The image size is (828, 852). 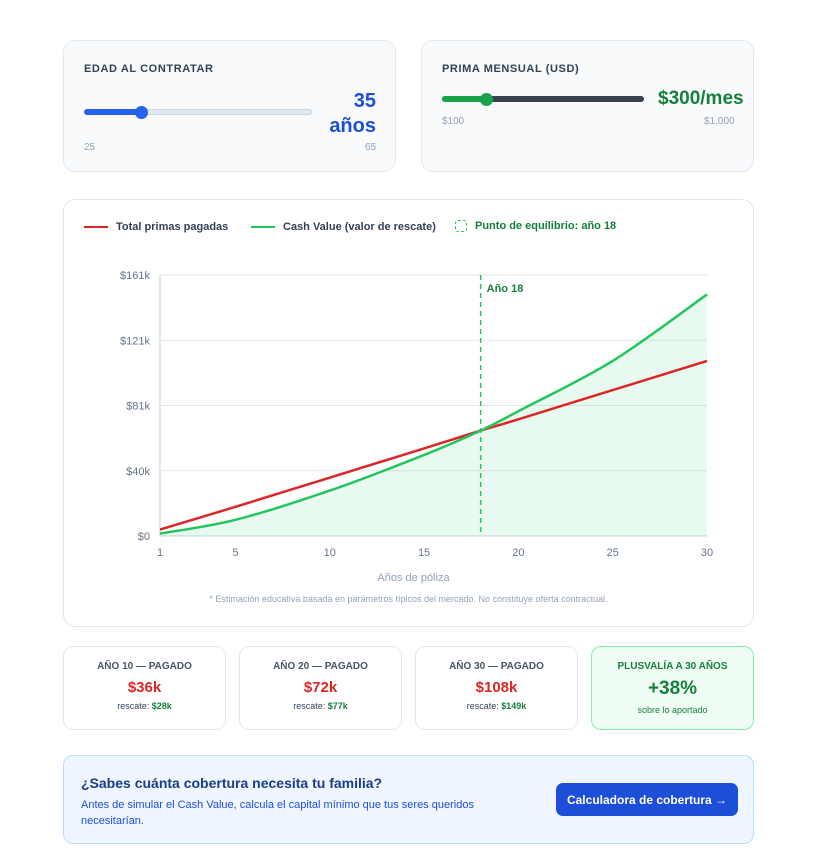 What do you see at coordinates (135, 341) in the screenshot?
I see `y-tick-label: $121k` at bounding box center [135, 341].